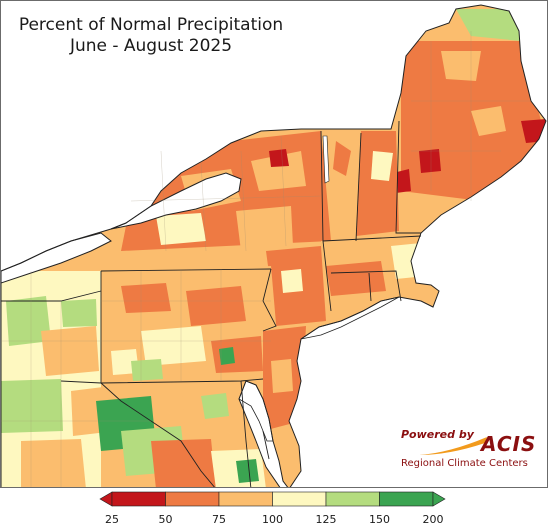 Image resolution: width=550 pixels, height=531 pixels. Describe the element at coordinates (439, 499) in the screenshot. I see `legend-high-arrow` at that location.